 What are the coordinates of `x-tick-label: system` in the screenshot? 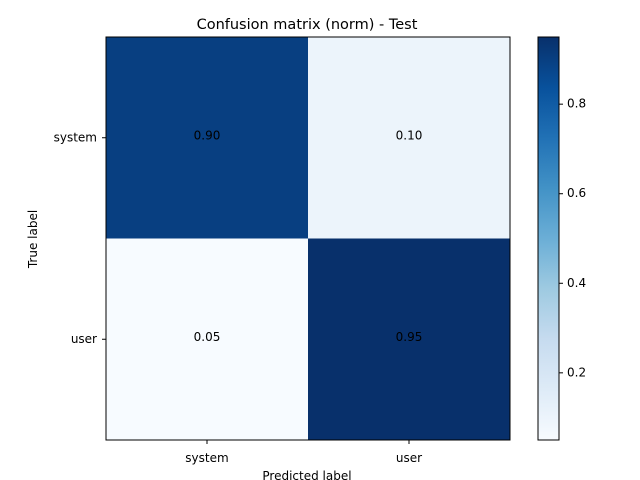 It's located at (206, 458).